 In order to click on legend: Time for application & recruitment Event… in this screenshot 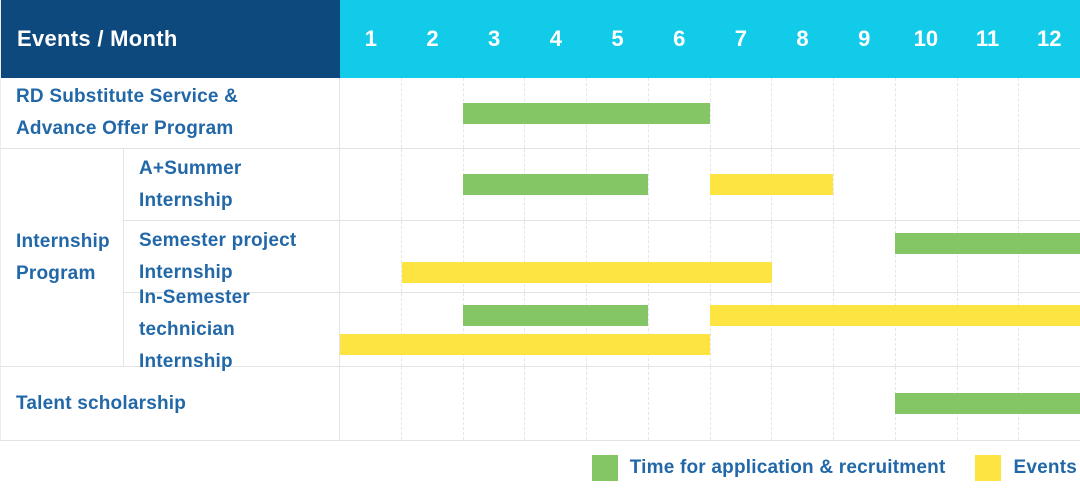, I will do `click(540, 467)`.